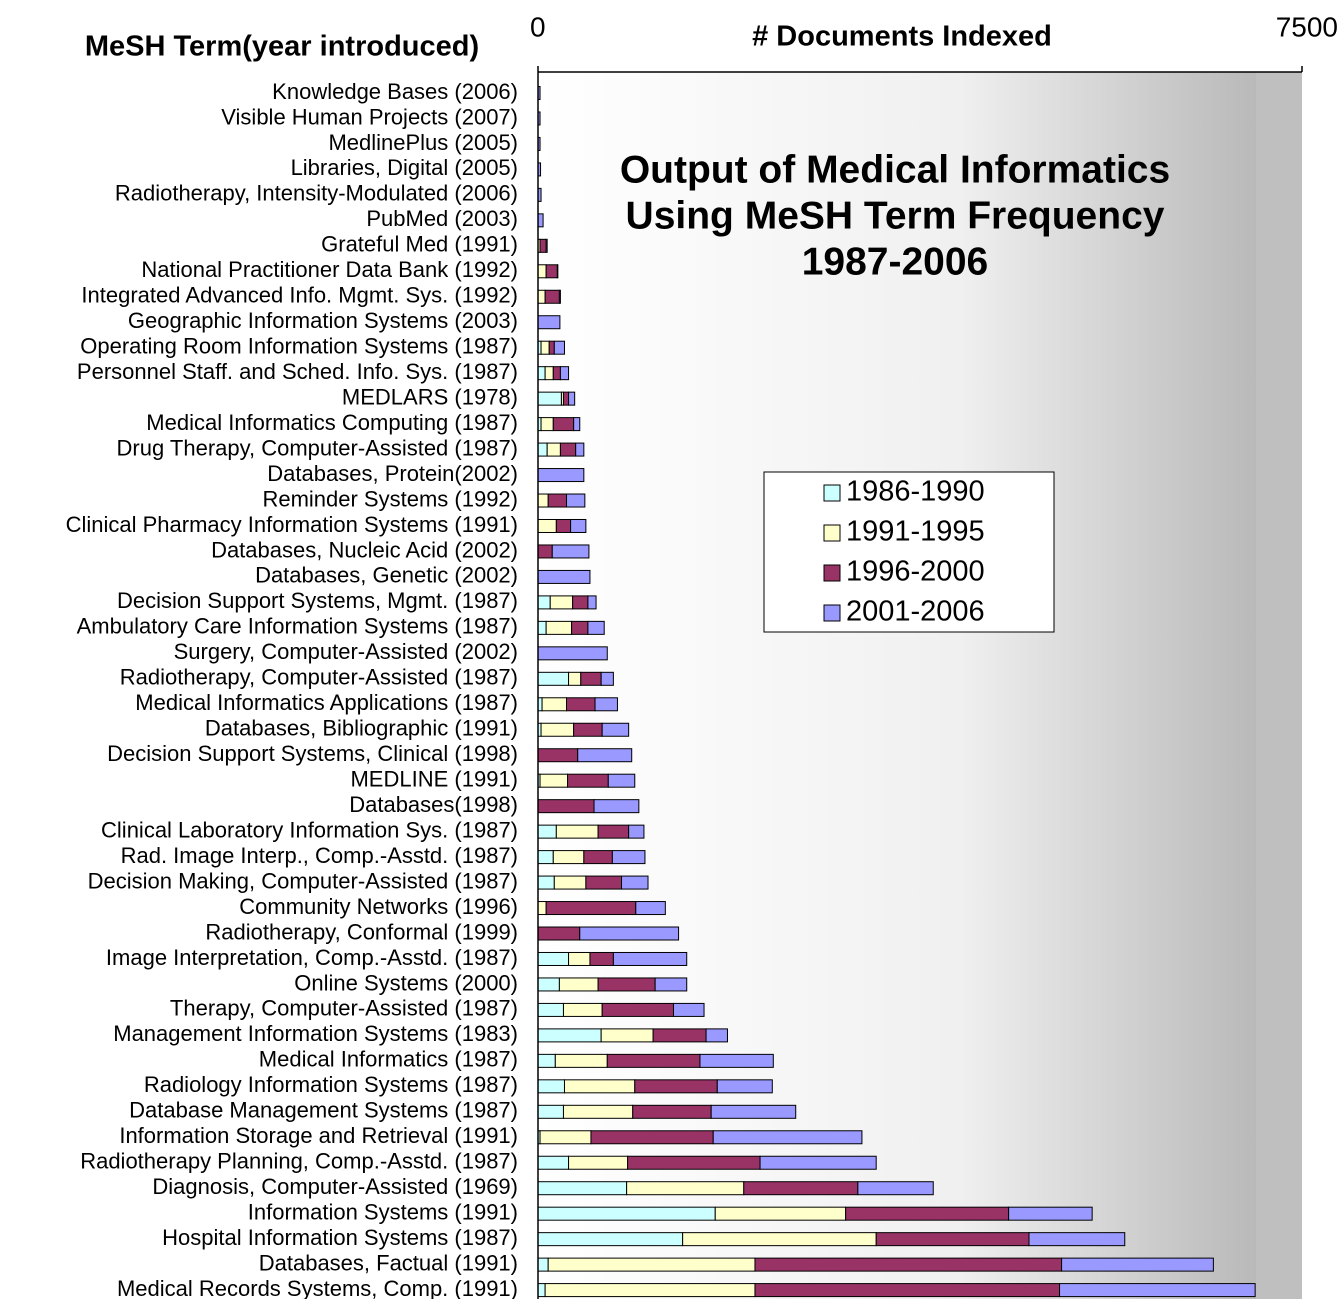 This screenshot has width=1339, height=1299. Describe the element at coordinates (915, 612) in the screenshot. I see `legend-label: 2001-2006` at that location.